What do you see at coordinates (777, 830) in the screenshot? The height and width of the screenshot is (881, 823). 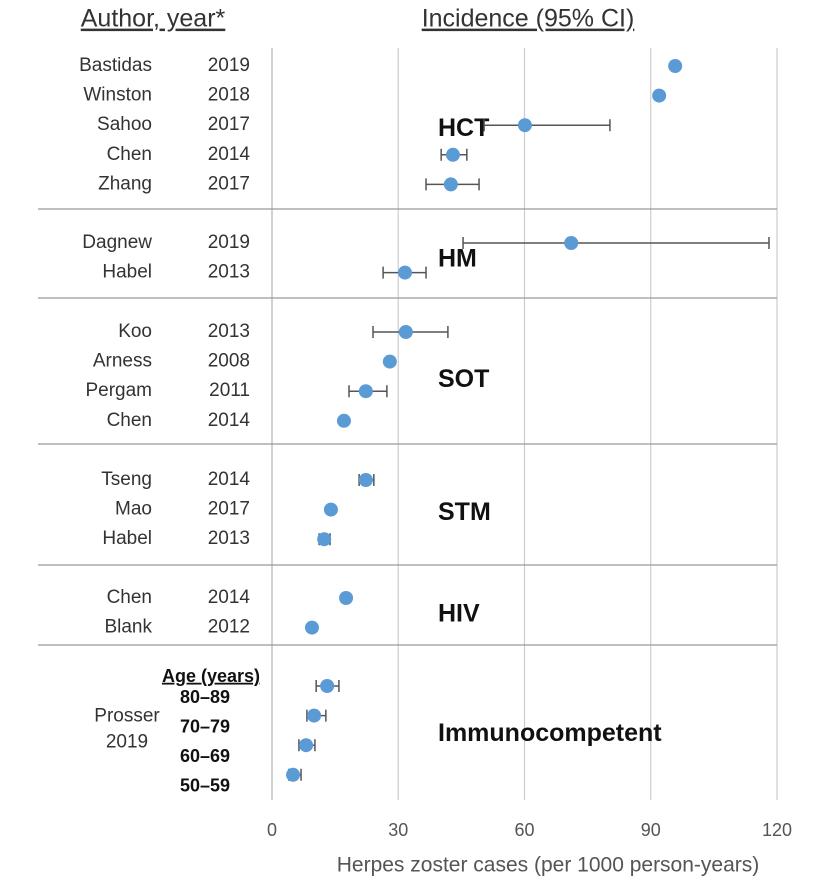 I see `x-tick-label: 120` at bounding box center [777, 830].